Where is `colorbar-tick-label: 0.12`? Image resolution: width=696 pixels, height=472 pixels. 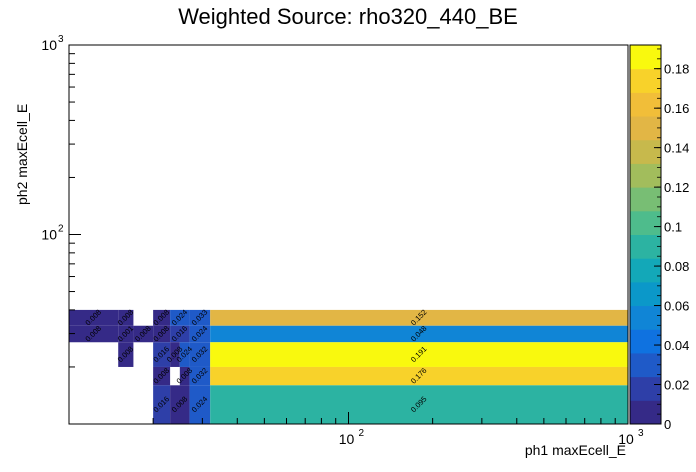 colorbar-tick-label: 0.12 is located at coordinates (676, 187).